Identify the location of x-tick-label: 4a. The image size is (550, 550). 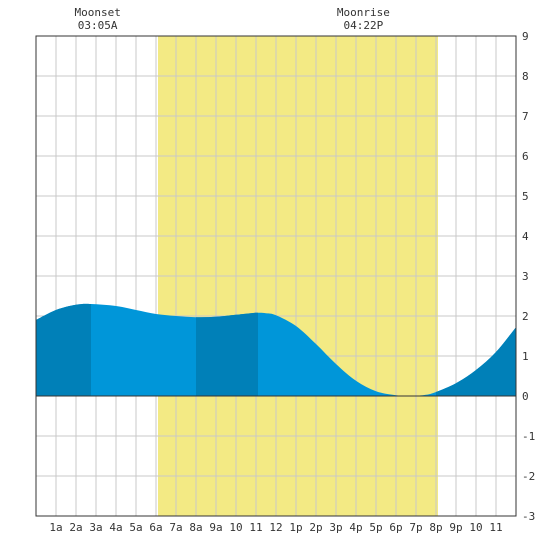
(115, 527).